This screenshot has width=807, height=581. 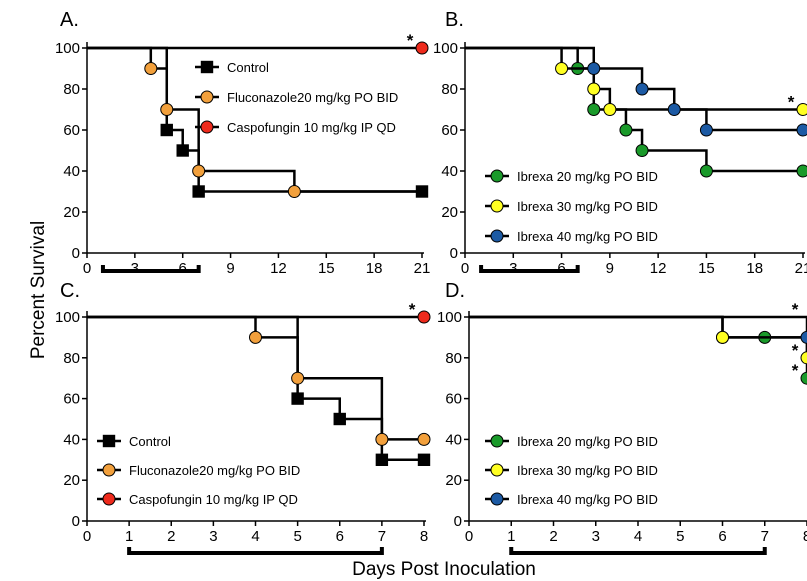 I want to click on panel-a-x-tick-label: 18, so click(x=374, y=268).